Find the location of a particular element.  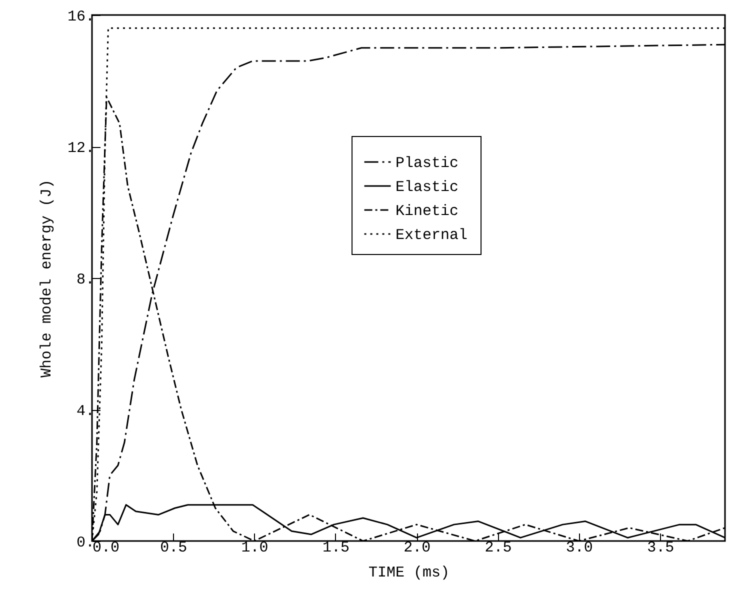

legend-label: Kinetic is located at coordinates (427, 211).